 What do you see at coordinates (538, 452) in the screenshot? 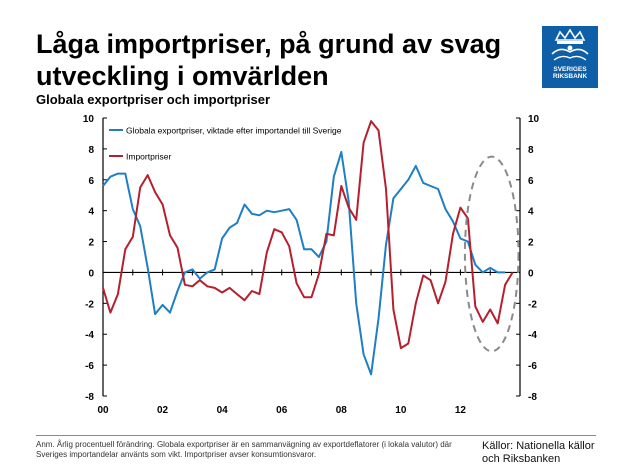
I see `footer-sources: Källor: Nationella källor och Riksbanken` at bounding box center [538, 452].